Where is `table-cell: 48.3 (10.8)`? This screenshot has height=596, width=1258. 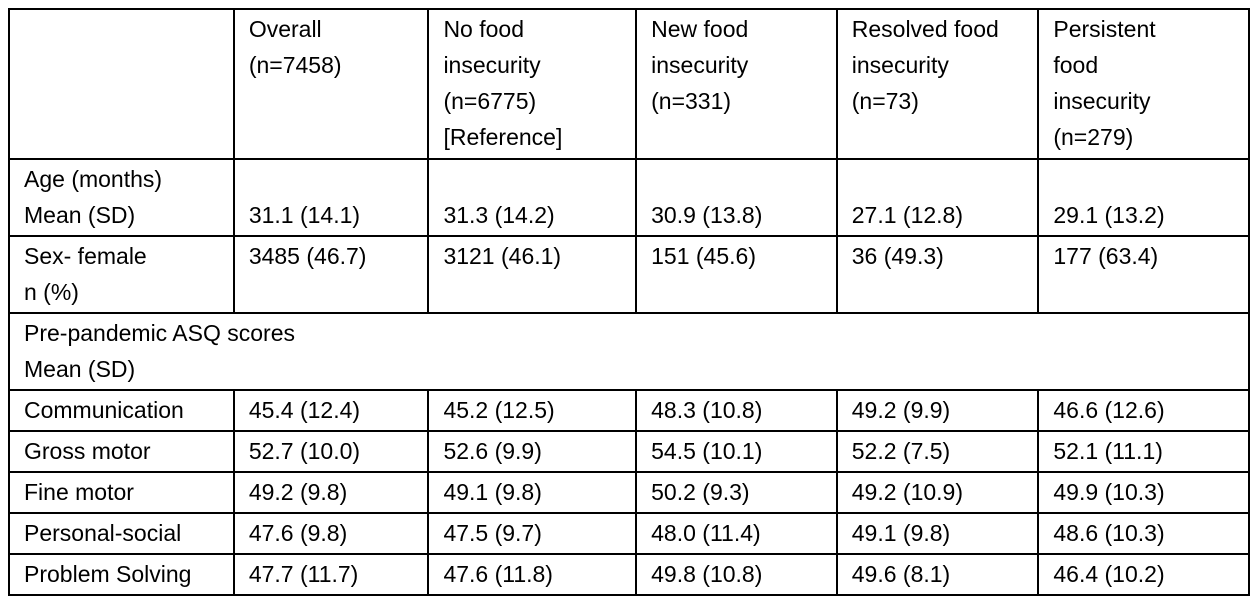 table-cell: 48.3 (10.8) is located at coordinates (736, 410).